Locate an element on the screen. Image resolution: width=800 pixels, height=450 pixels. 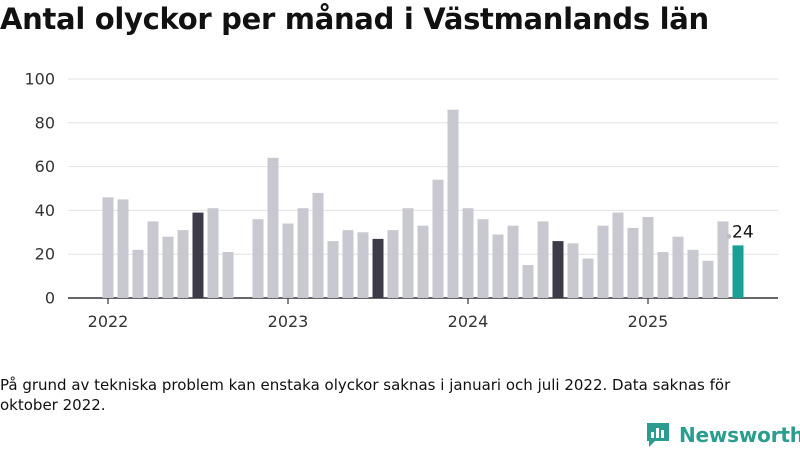
y-tick-label: 100 is located at coordinates (39, 79).